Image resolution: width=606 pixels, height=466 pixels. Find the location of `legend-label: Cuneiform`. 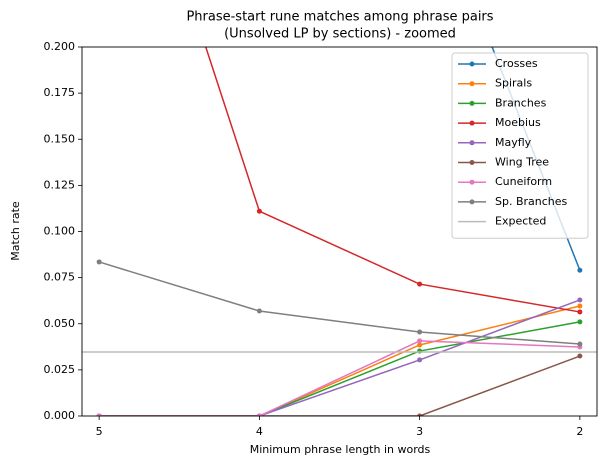

legend-label: Cuneiform is located at coordinates (523, 181).